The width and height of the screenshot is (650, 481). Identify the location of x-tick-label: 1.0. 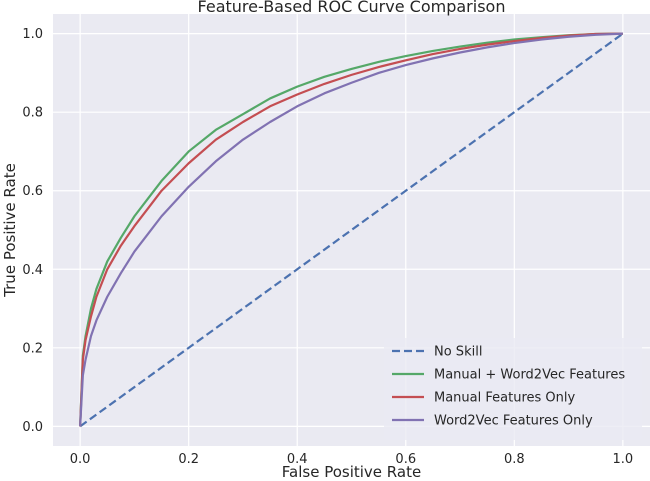
(623, 459).